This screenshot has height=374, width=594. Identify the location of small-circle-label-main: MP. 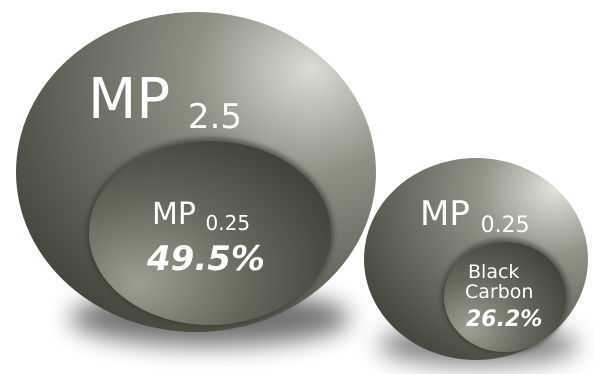
(445, 214).